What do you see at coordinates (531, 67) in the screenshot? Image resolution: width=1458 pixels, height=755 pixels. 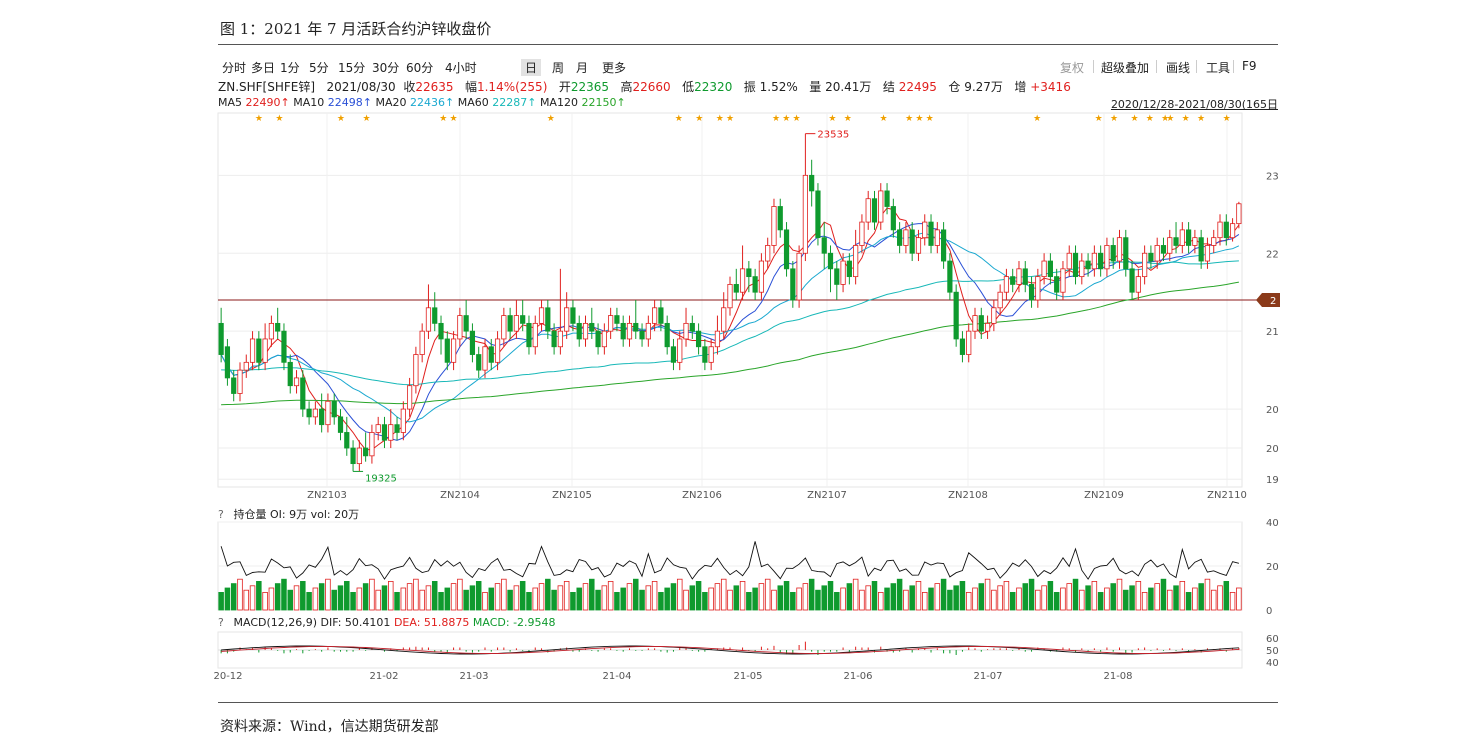 I see `period-tab-8: 日` at bounding box center [531, 67].